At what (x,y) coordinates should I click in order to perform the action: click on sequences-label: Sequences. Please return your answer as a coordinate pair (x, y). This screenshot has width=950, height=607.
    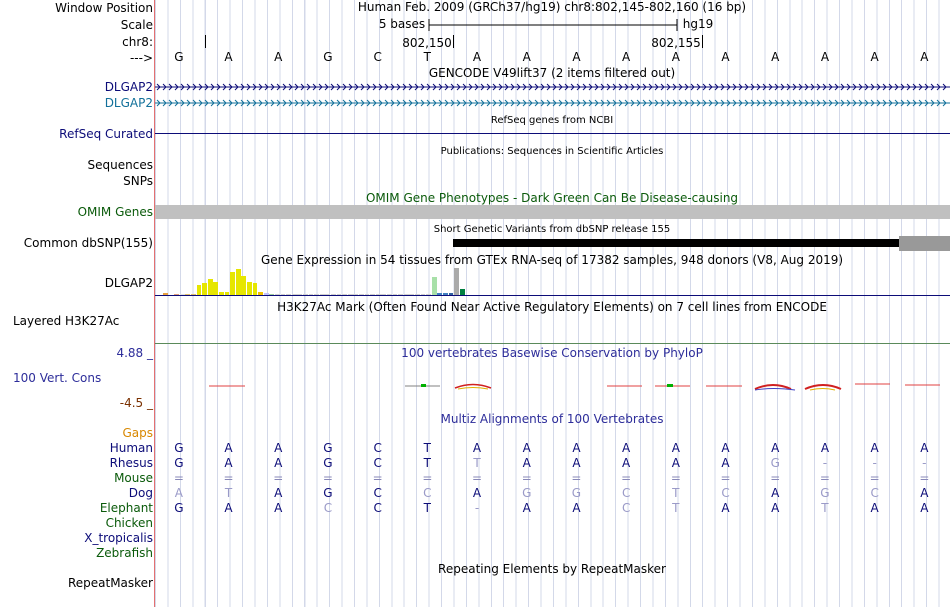
    Looking at the image, I should click on (120, 165).